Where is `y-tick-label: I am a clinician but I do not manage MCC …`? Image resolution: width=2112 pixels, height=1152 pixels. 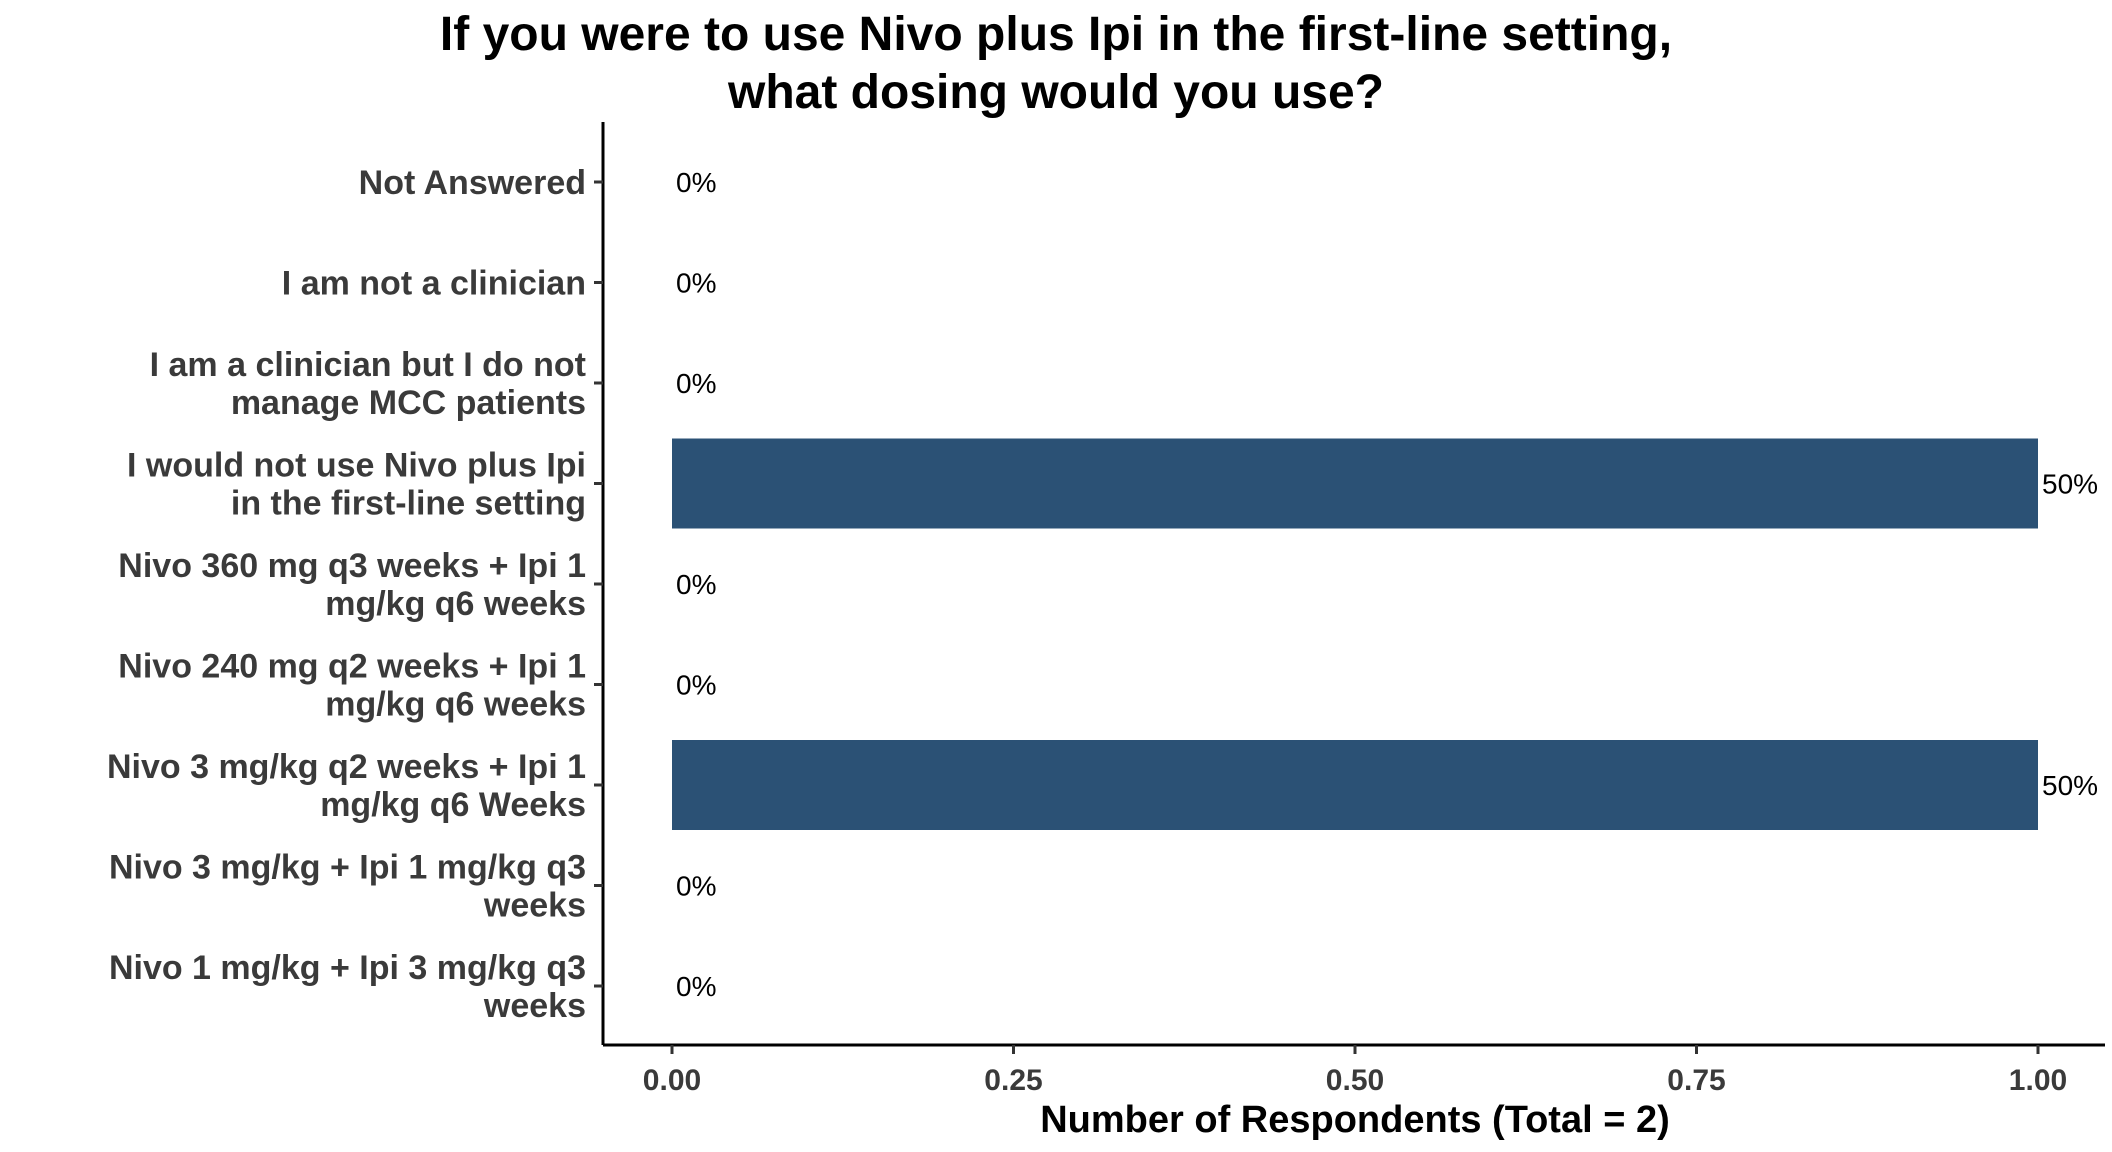 y-tick-label: I am a clinician but I do not manage MCC … is located at coordinates (368, 384).